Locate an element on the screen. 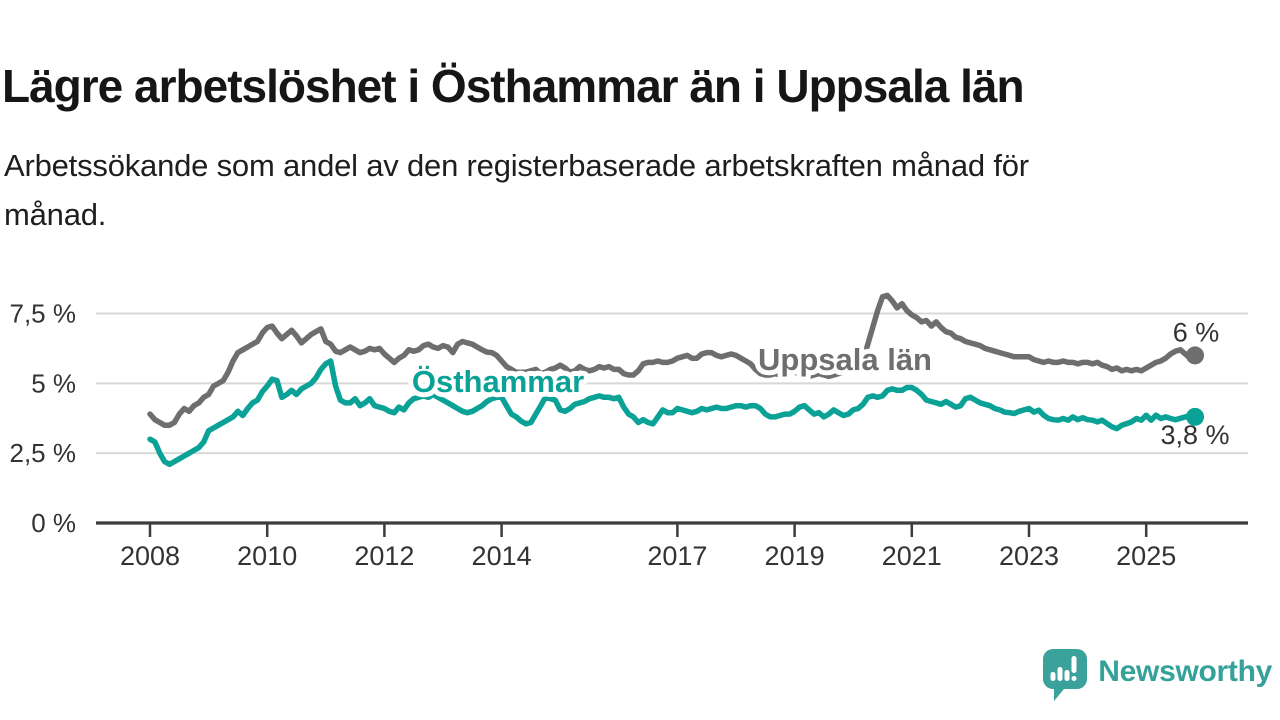 The width and height of the screenshot is (1280, 720). y-tick-label: 2,5 % is located at coordinates (43, 453).